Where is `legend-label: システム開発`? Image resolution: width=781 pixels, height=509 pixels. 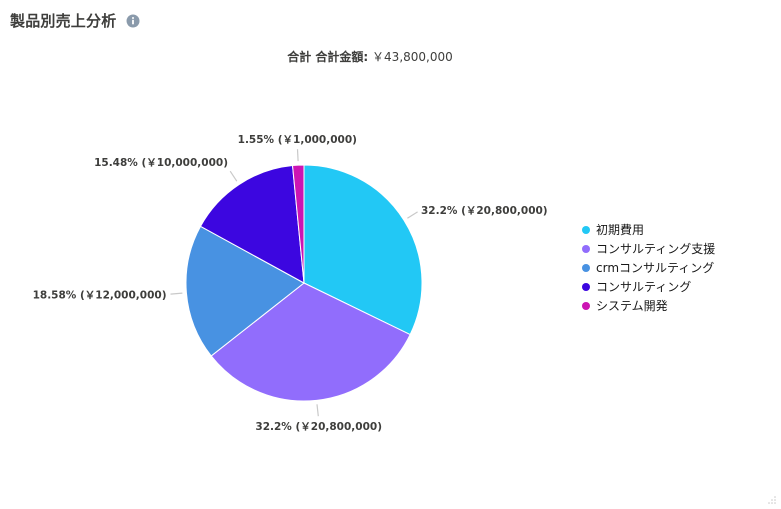 legend-label: システム開発 is located at coordinates (632, 306).